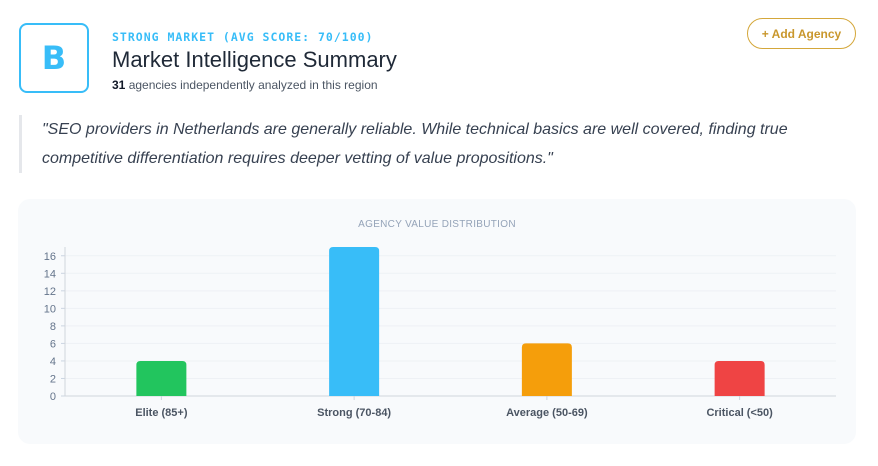 The width and height of the screenshot is (878, 466). What do you see at coordinates (801, 33) in the screenshot?
I see `add-agency-button: + Add Agency` at bounding box center [801, 33].